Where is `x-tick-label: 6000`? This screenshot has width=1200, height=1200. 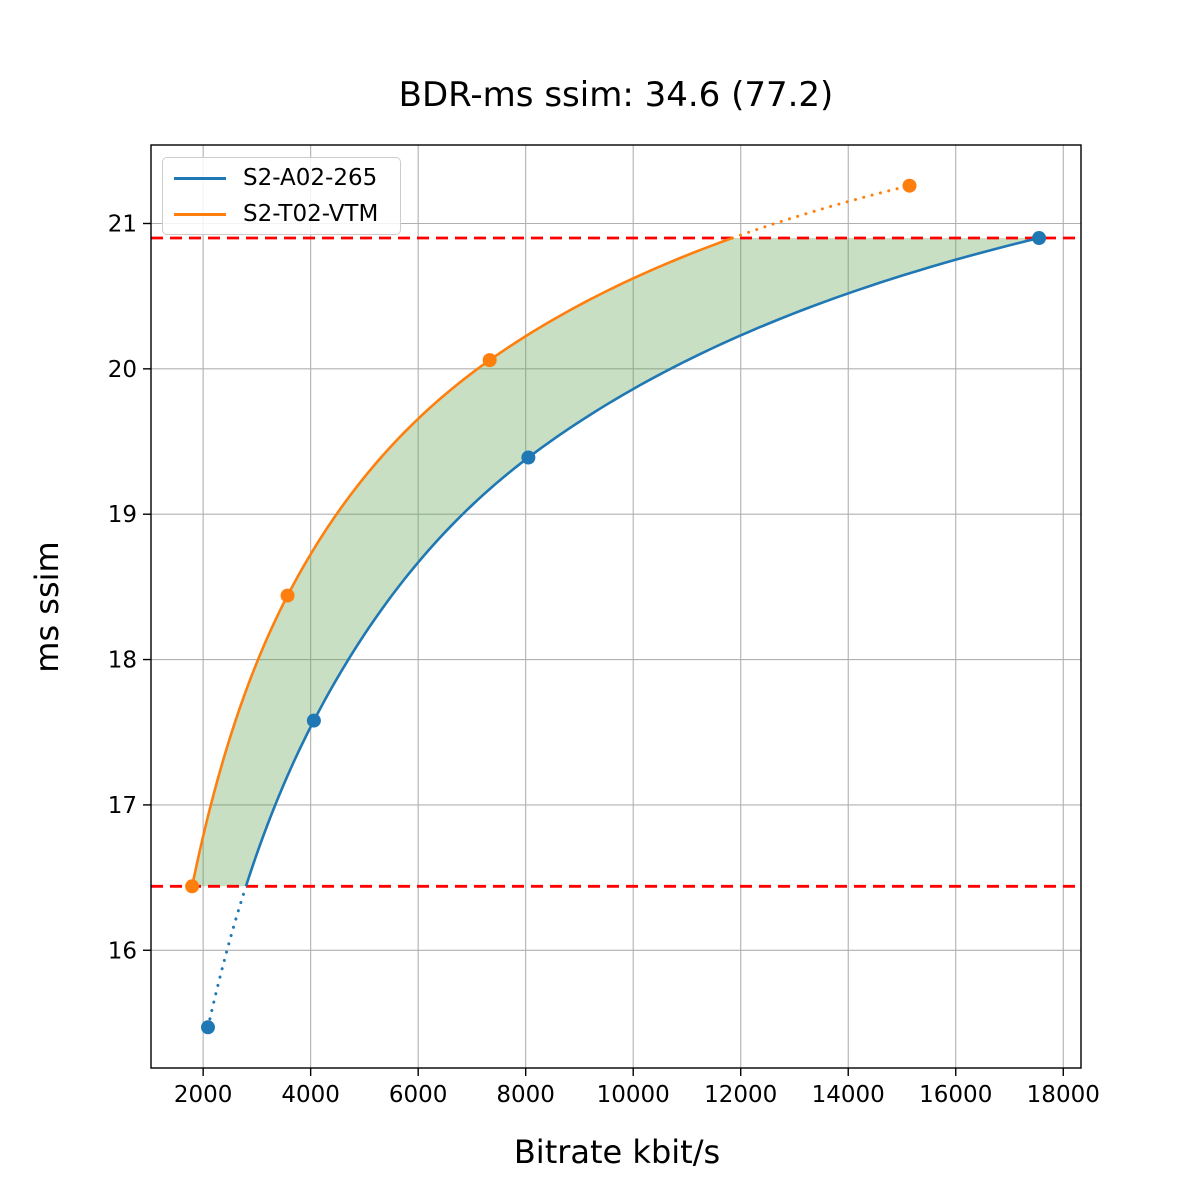 x-tick-label: 6000 is located at coordinates (418, 1095).